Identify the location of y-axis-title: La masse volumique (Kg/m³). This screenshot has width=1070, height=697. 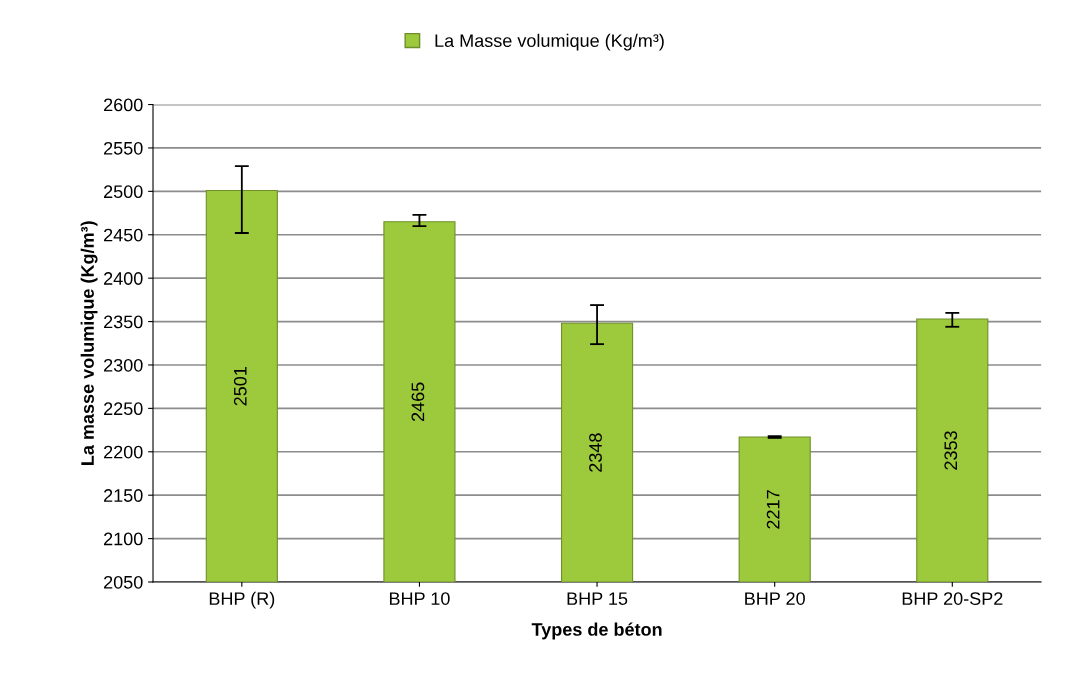
(89, 343).